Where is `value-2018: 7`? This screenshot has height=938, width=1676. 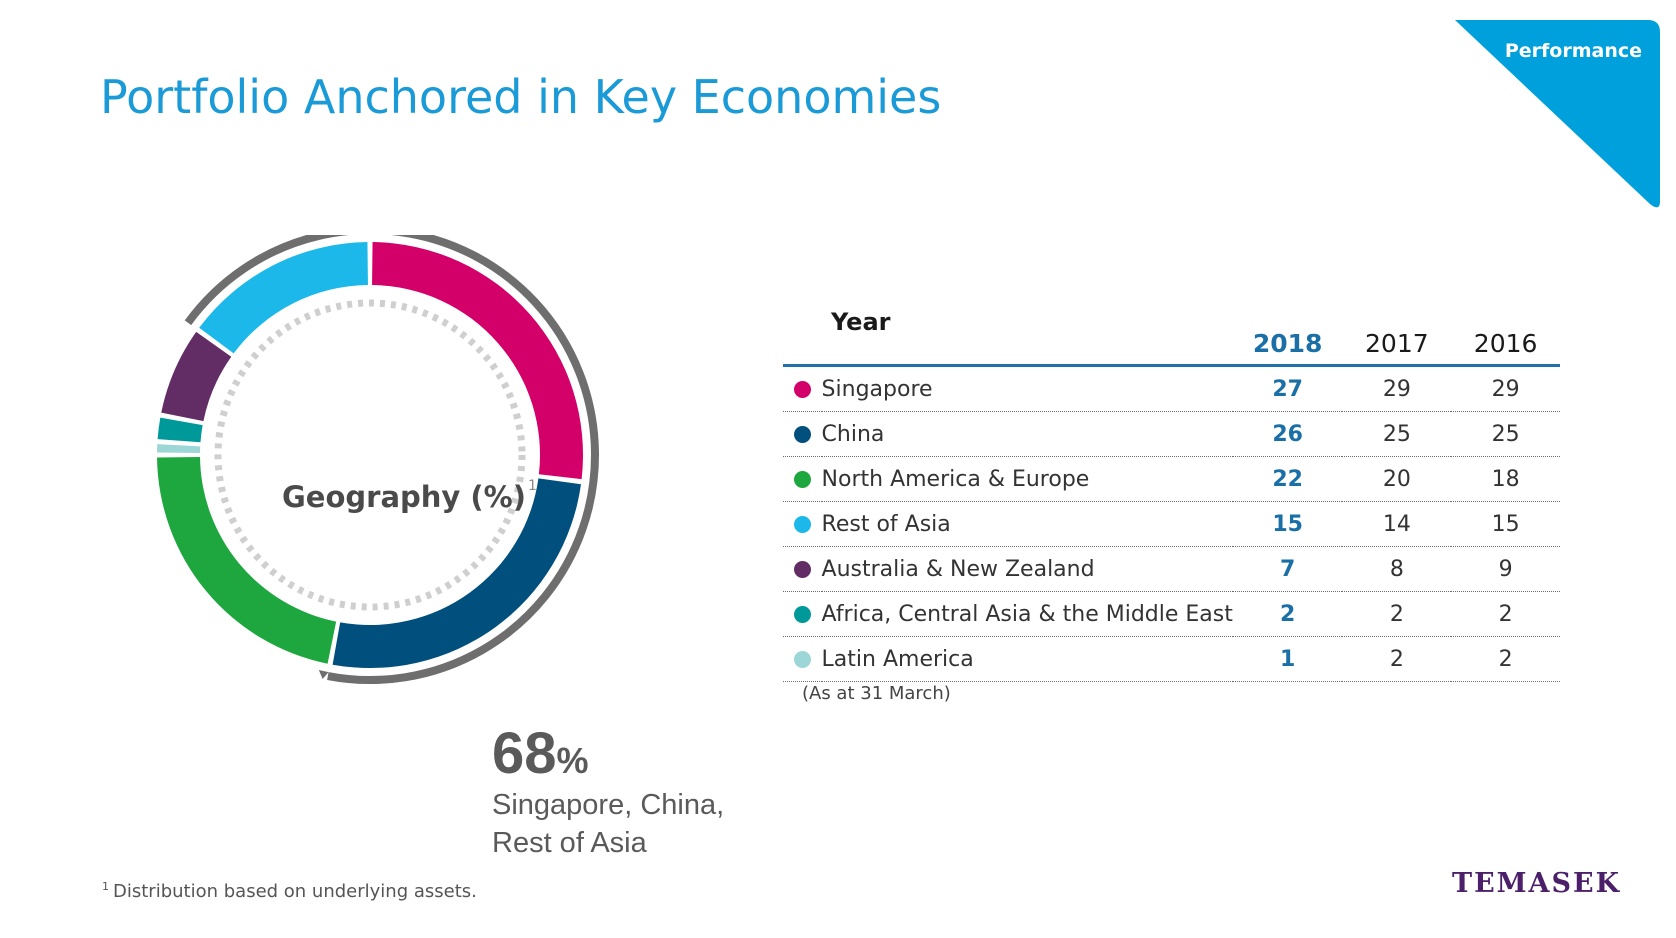 value-2018: 7 is located at coordinates (1287, 569).